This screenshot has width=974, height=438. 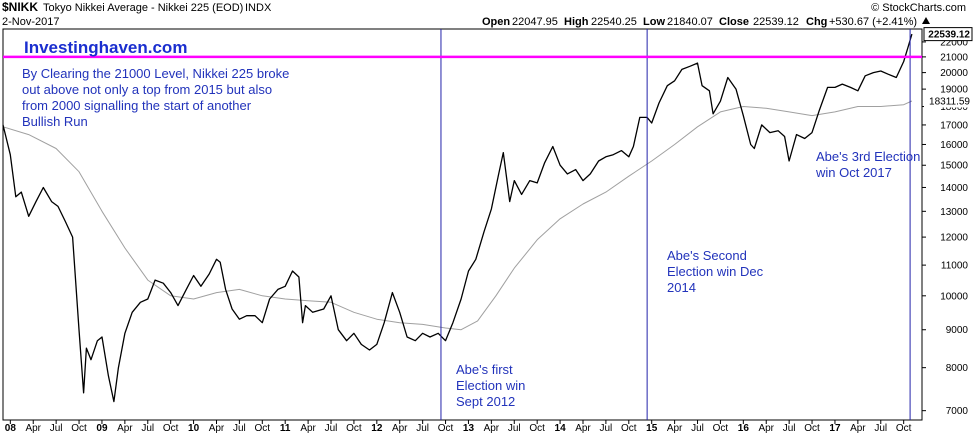 I want to click on close-label: Close, so click(x=734, y=22).